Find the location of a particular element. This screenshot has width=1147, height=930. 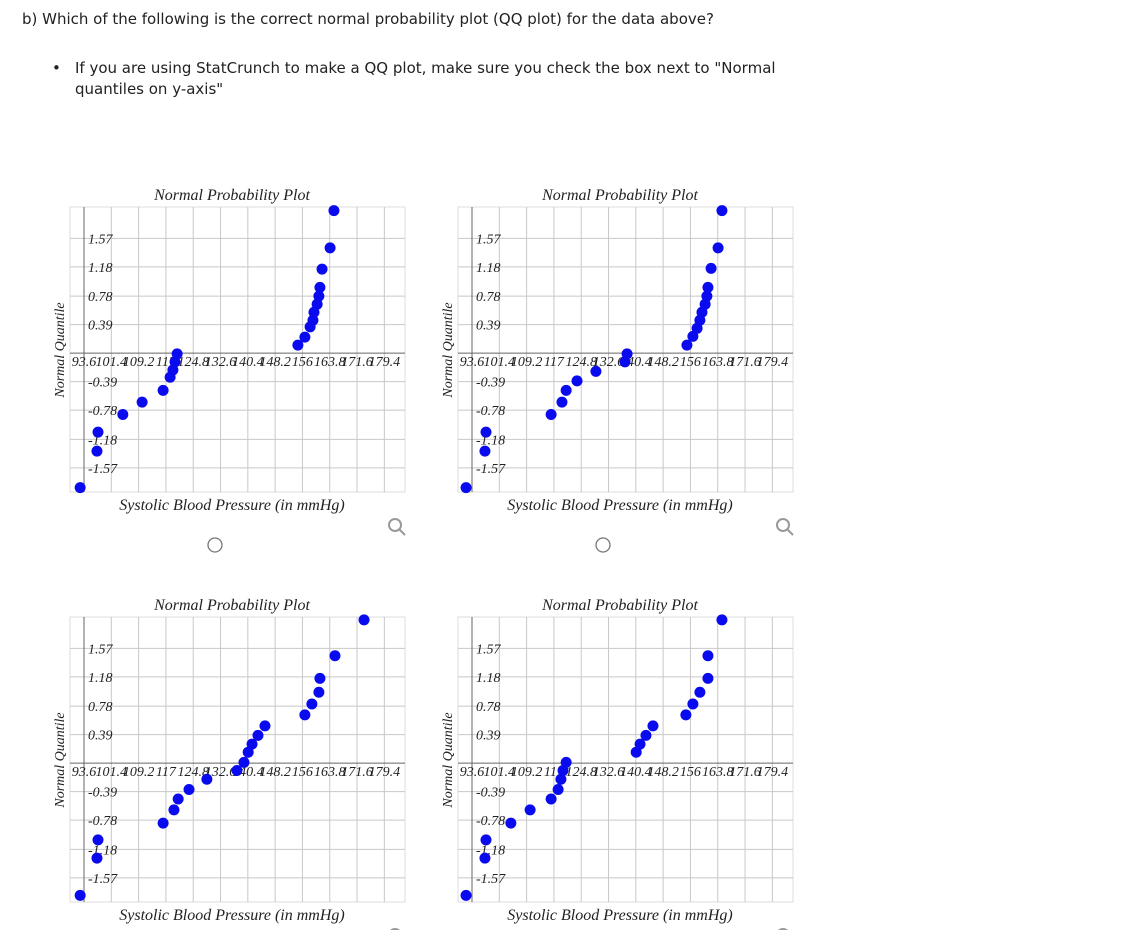

x-tick-label: 148.2 is located at coordinates (663, 772).